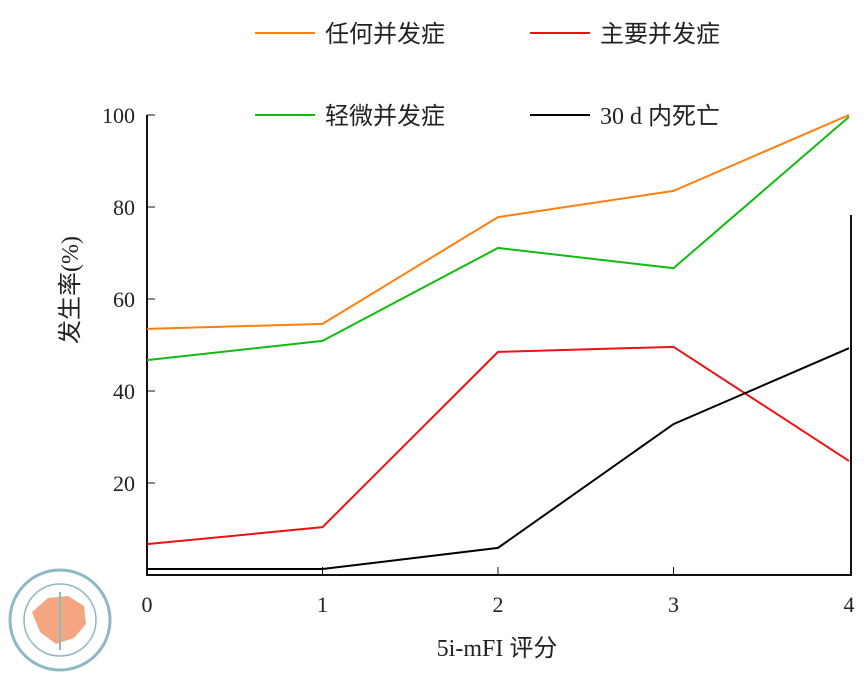 This screenshot has width=867, height=676. Describe the element at coordinates (660, 34) in the screenshot. I see `legend-label: 主要并发症` at that location.